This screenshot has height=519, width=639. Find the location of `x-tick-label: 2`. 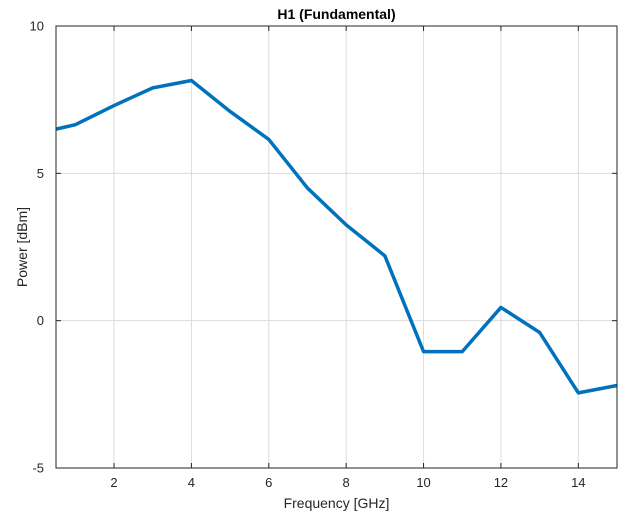

x-tick-label: 2 is located at coordinates (113, 482).